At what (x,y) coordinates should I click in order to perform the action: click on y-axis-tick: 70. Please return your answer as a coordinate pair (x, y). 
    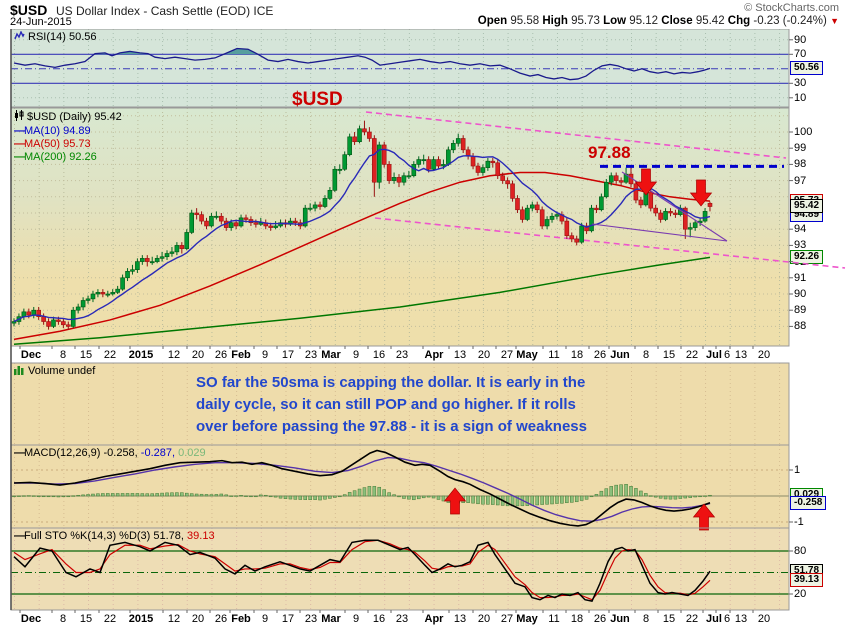
    Looking at the image, I should click on (800, 54).